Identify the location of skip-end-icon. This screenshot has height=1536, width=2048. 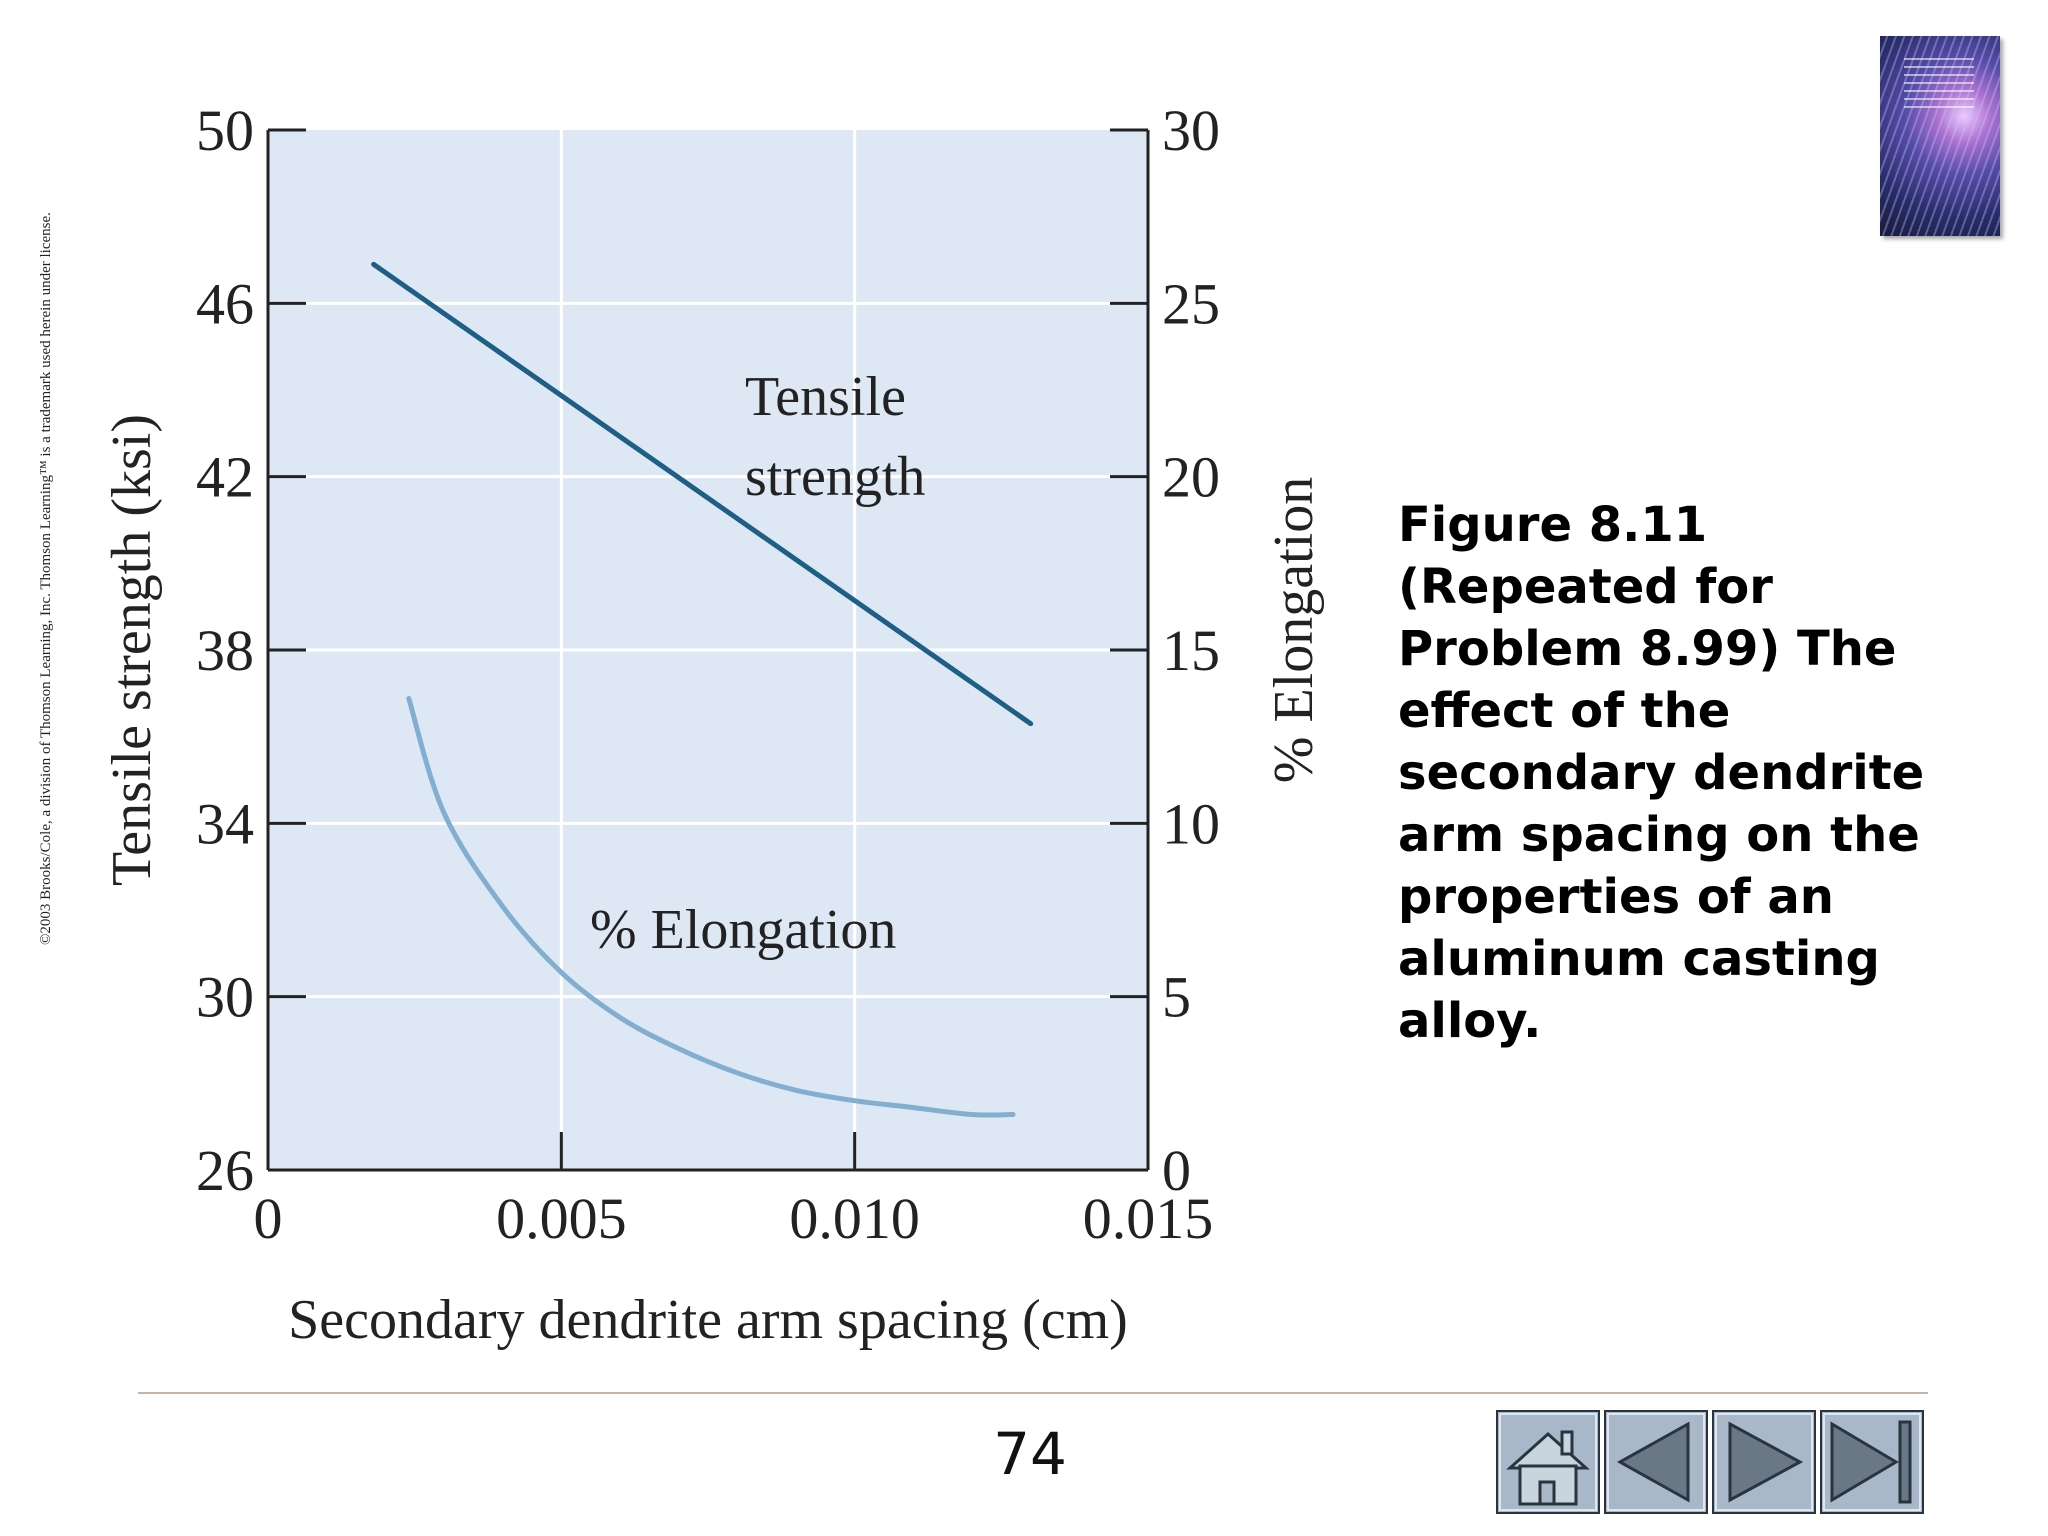
(1871, 1462).